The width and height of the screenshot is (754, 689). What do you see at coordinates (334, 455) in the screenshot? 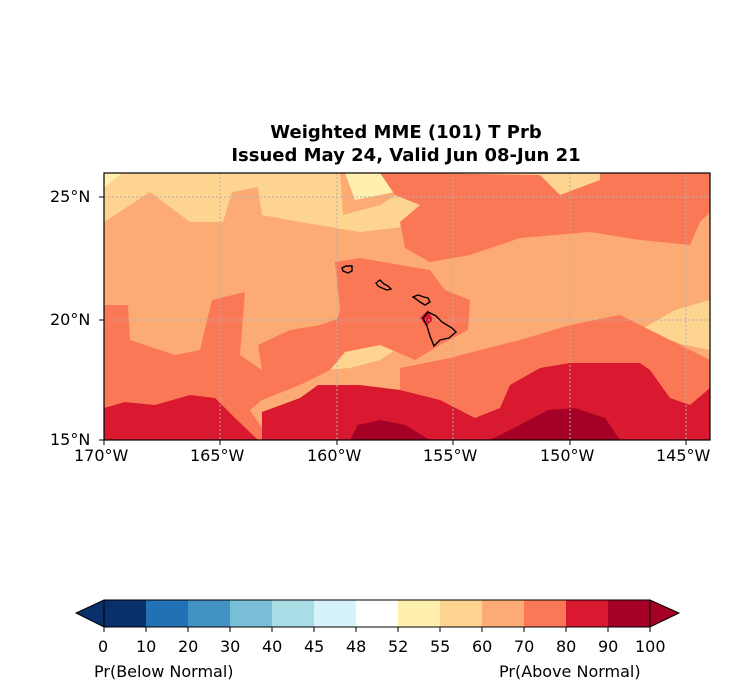
I see `x-tick-label: 160°W` at bounding box center [334, 455].